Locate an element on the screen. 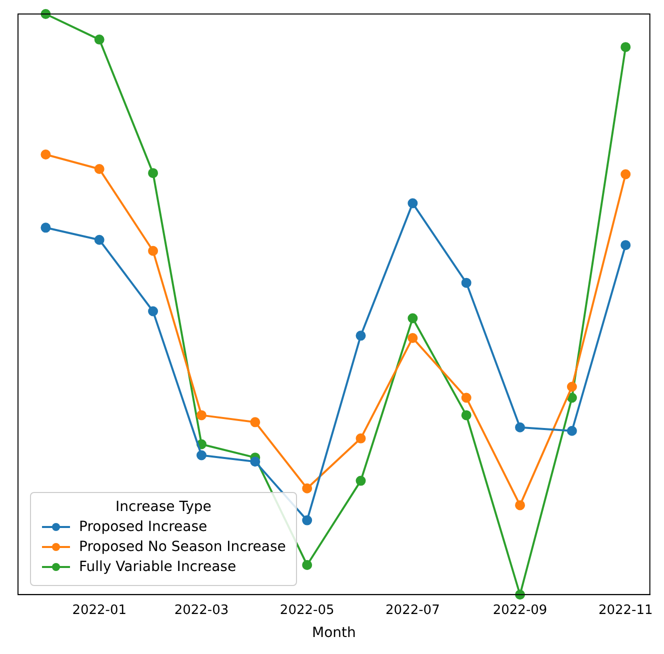 This screenshot has width=664, height=654. legend-label: Proposed Increase is located at coordinates (143, 527).